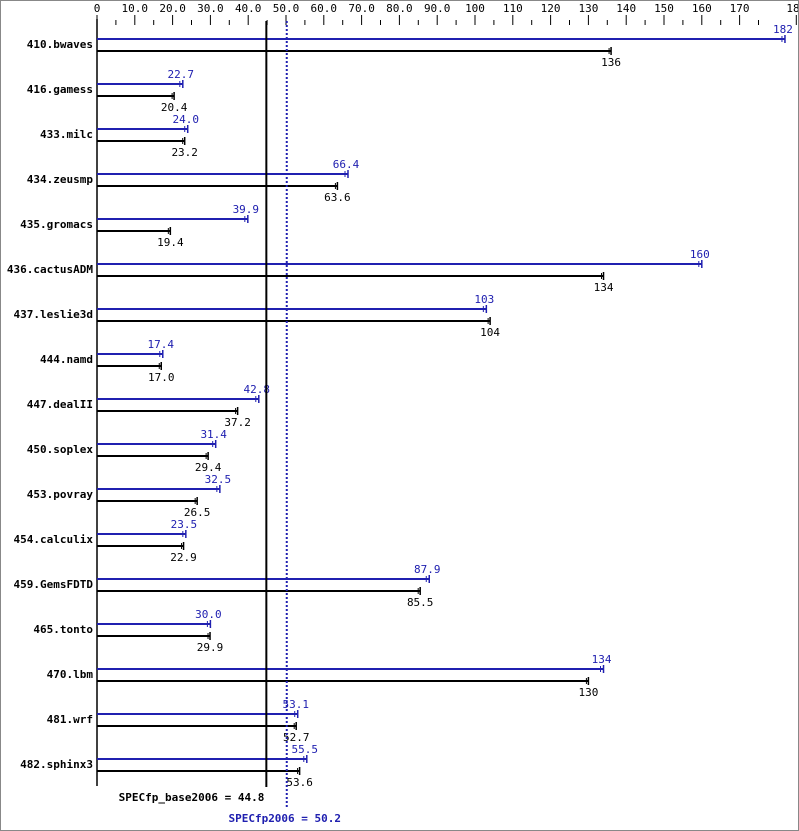  Describe the element at coordinates (174, 107) in the screenshot. I see `base-value-label: 20.4` at that location.